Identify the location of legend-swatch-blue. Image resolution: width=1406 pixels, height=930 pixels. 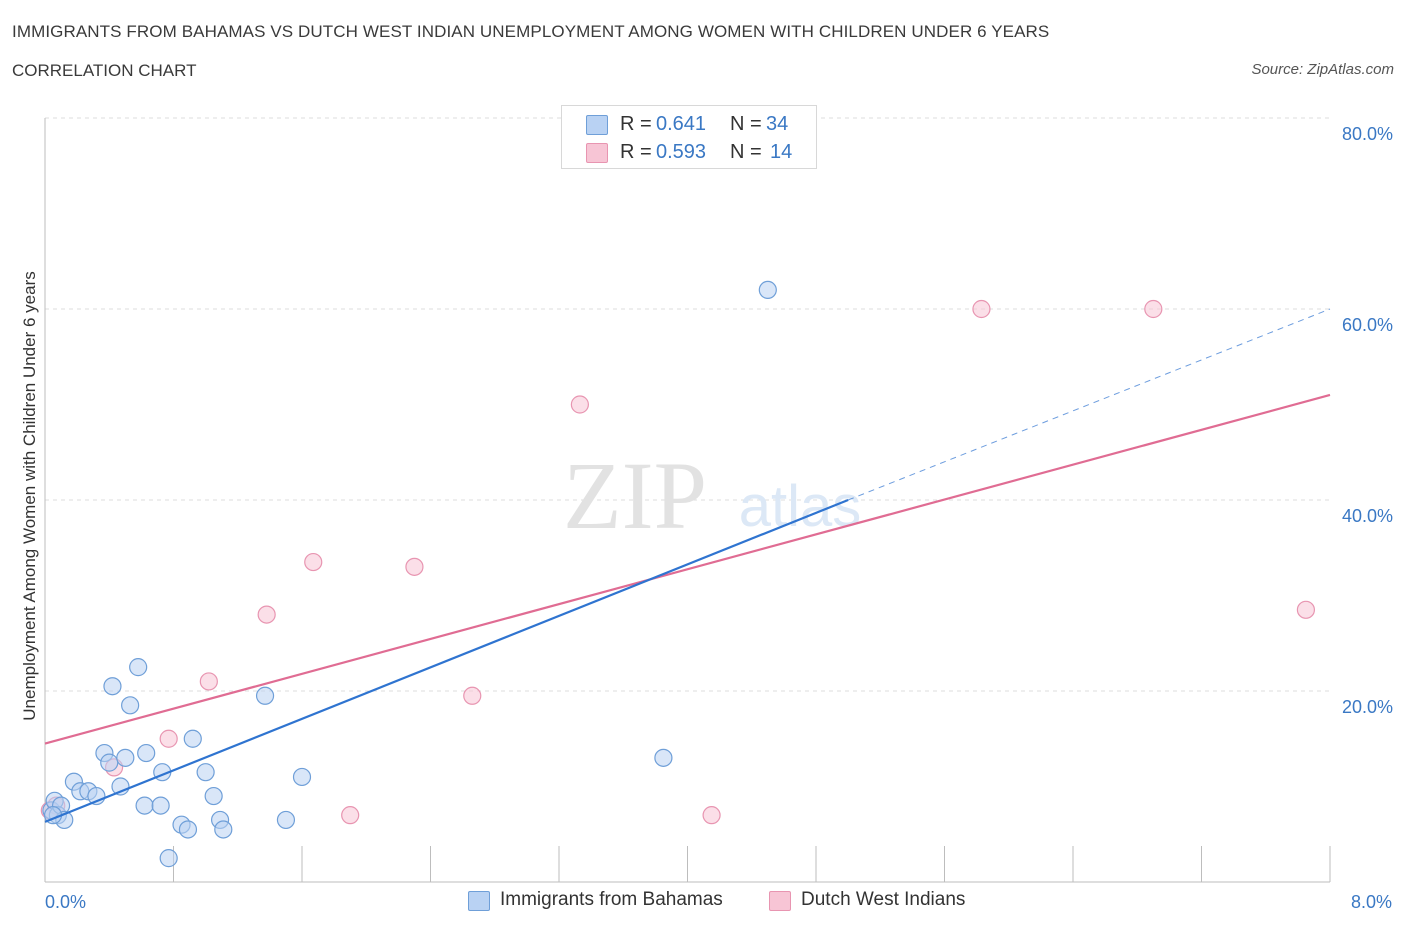
(597, 125).